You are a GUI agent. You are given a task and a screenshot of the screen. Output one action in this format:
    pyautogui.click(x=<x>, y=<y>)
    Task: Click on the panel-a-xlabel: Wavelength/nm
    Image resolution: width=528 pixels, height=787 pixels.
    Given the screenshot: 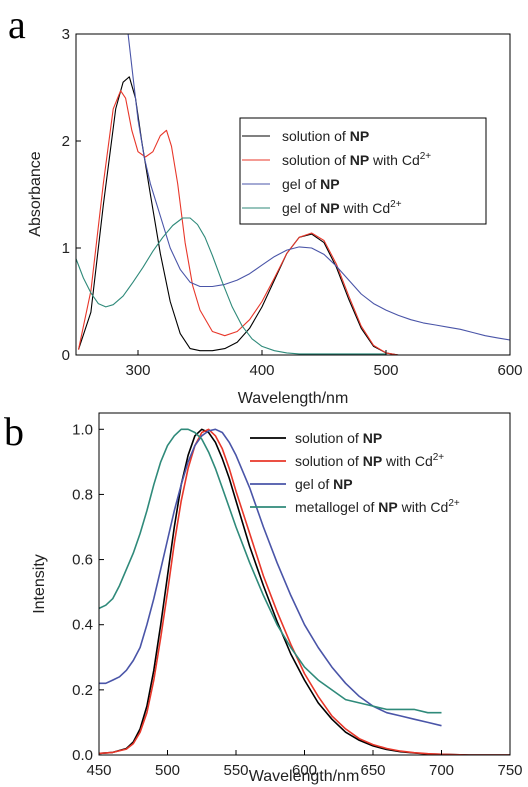 What is the action you would take?
    pyautogui.click(x=293, y=398)
    